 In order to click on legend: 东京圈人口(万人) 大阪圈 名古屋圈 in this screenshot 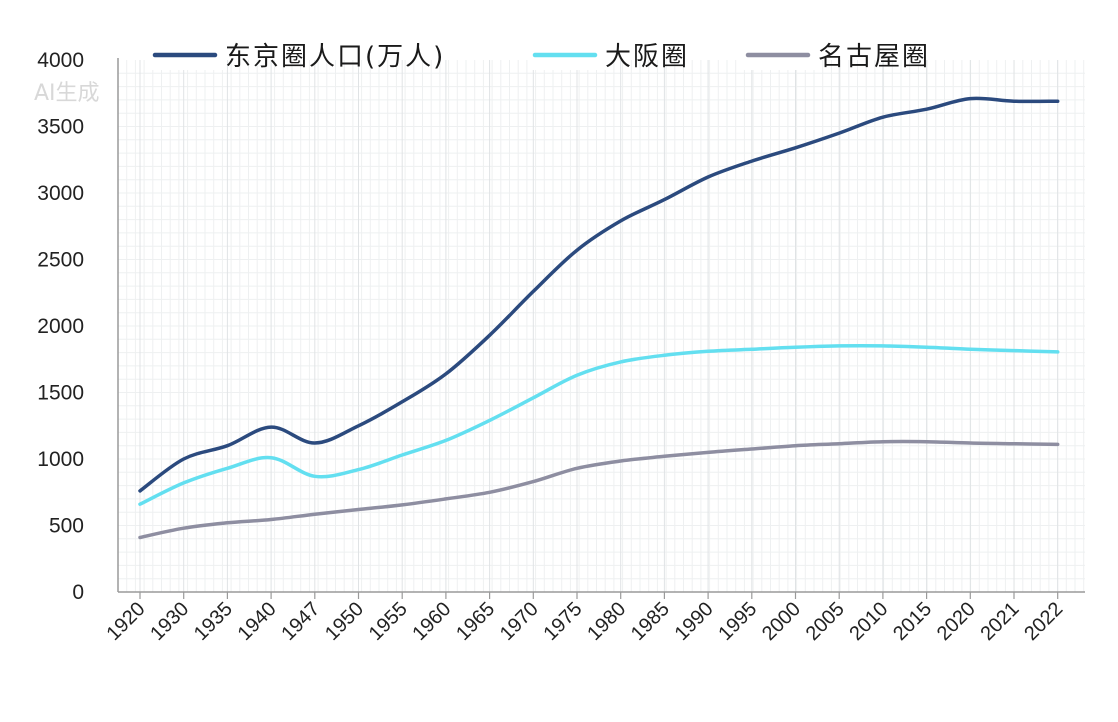, I will do `click(539, 54)`.